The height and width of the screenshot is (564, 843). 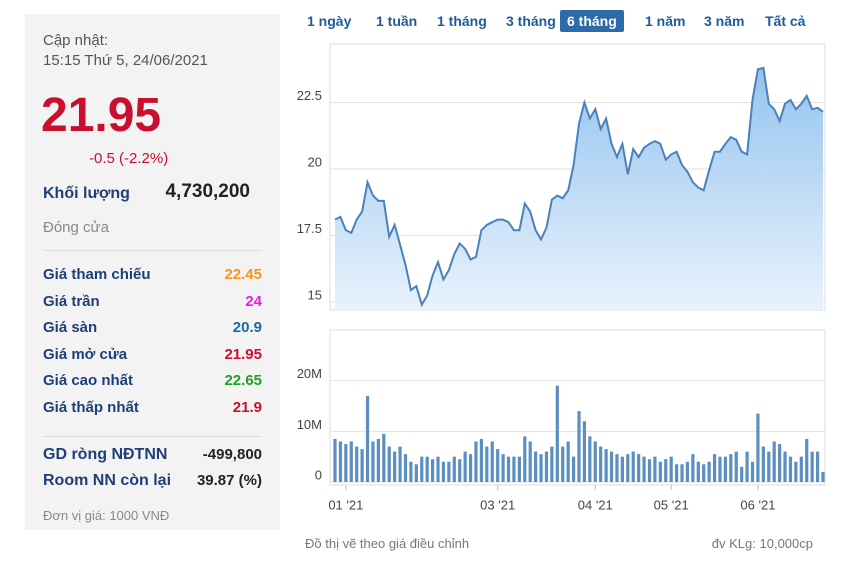 What do you see at coordinates (71, 301) in the screenshot?
I see `row-label: Giá trần` at bounding box center [71, 301].